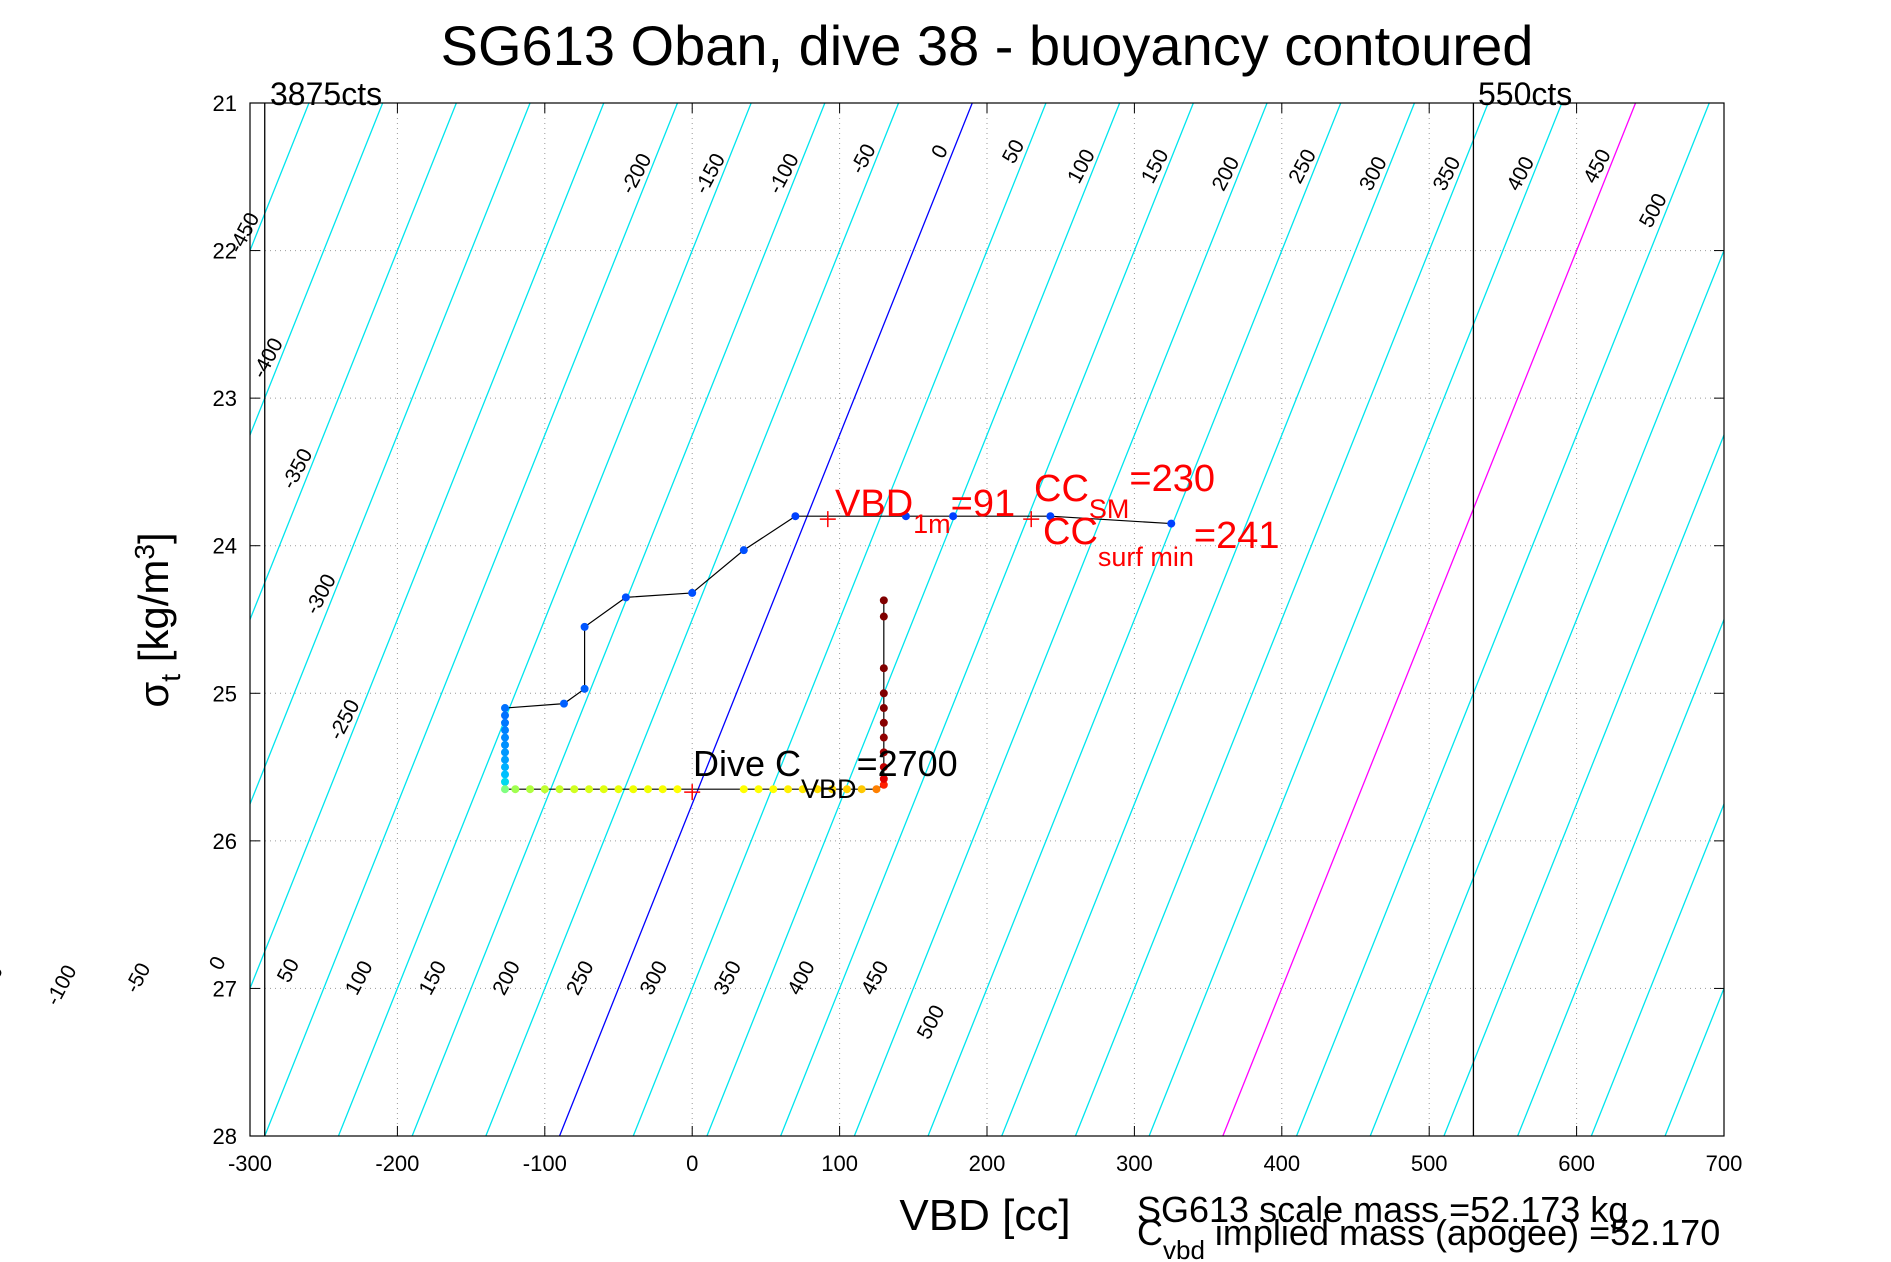 The image size is (1891, 1262). What do you see at coordinates (225, 1136) in the screenshot?
I see `y-tick-label: 28` at bounding box center [225, 1136].